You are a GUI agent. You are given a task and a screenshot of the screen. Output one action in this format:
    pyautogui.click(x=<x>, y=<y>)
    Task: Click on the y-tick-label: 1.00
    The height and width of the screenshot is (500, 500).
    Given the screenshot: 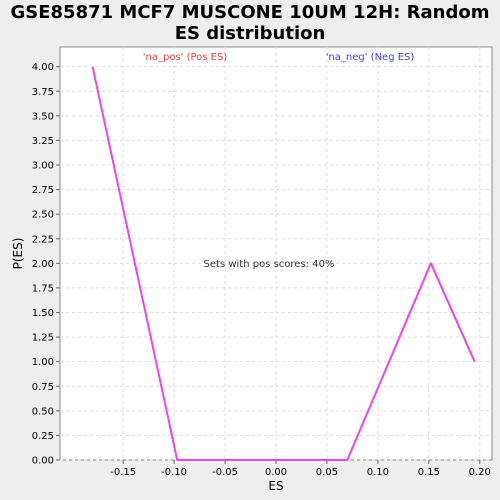 What is the action you would take?
    pyautogui.click(x=43, y=362)
    